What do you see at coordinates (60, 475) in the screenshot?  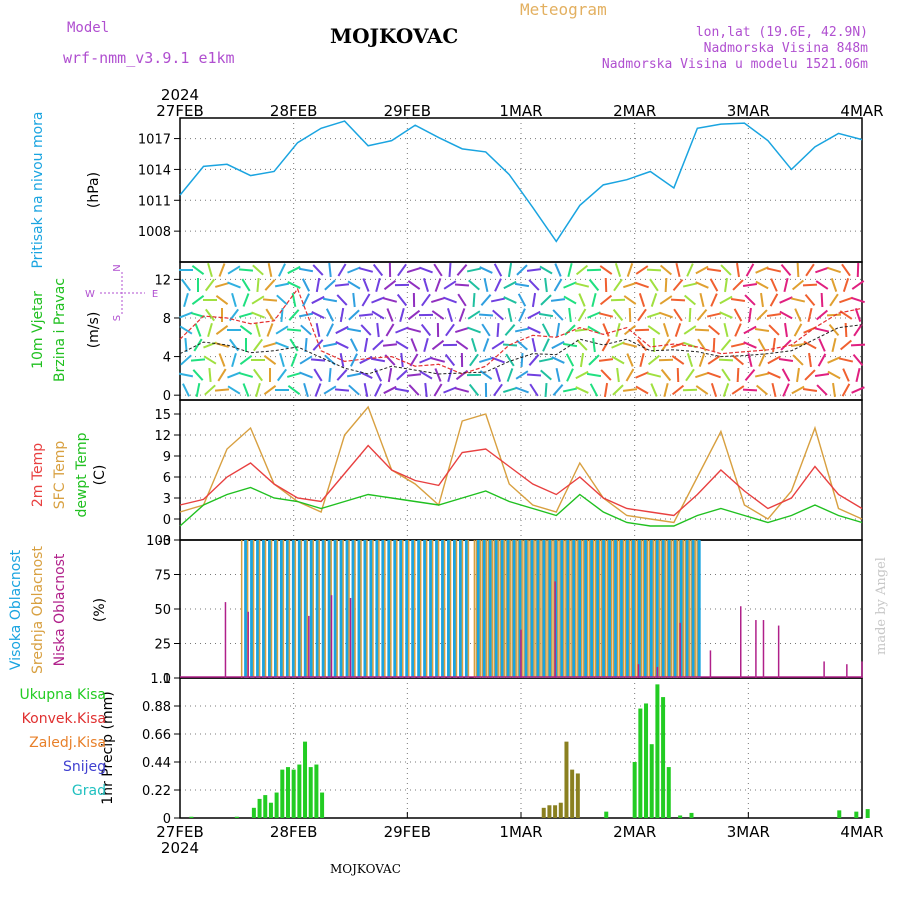 I see `temp-axis-title-sfc: SFC Temp` at bounding box center [60, 475].